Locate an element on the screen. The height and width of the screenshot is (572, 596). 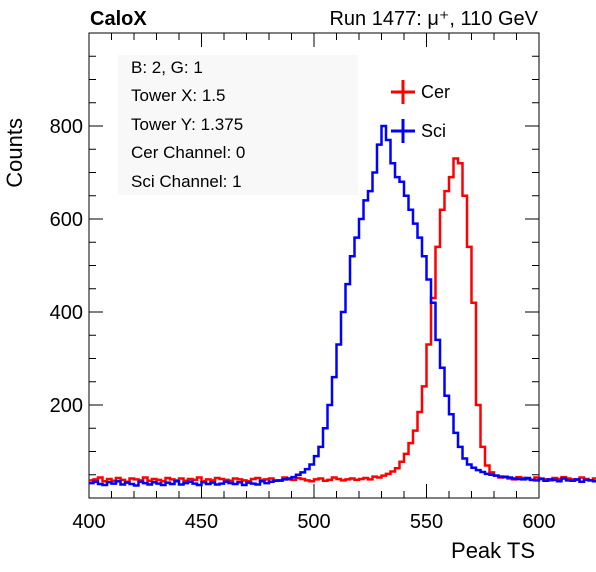
header-run-text: Run 1477: μ⁺, 110 GeV is located at coordinates (433, 19).